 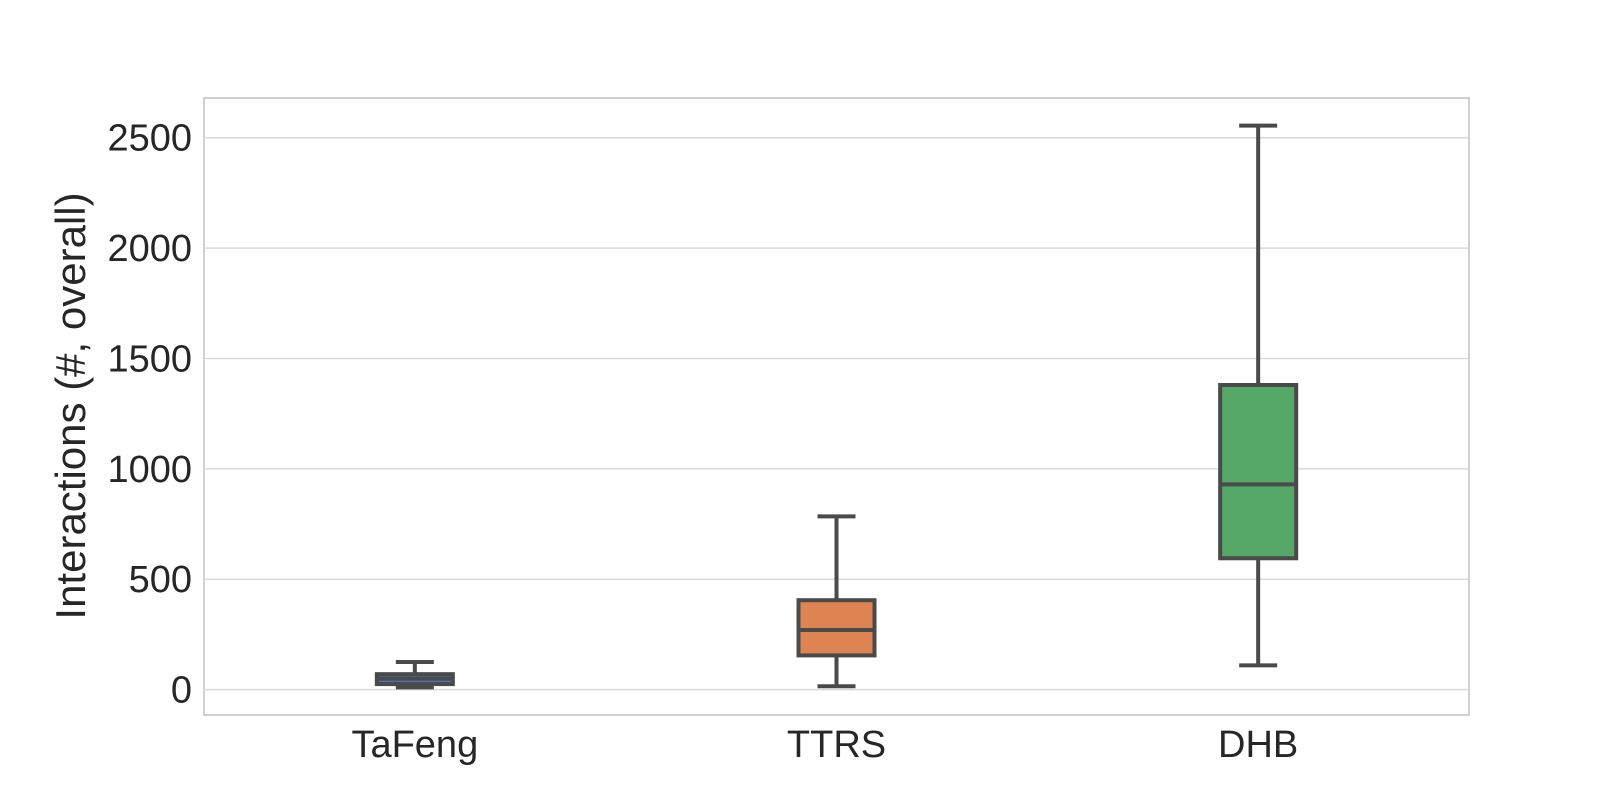 What do you see at coordinates (181, 691) in the screenshot?
I see `y-tick-label-0: 0` at bounding box center [181, 691].